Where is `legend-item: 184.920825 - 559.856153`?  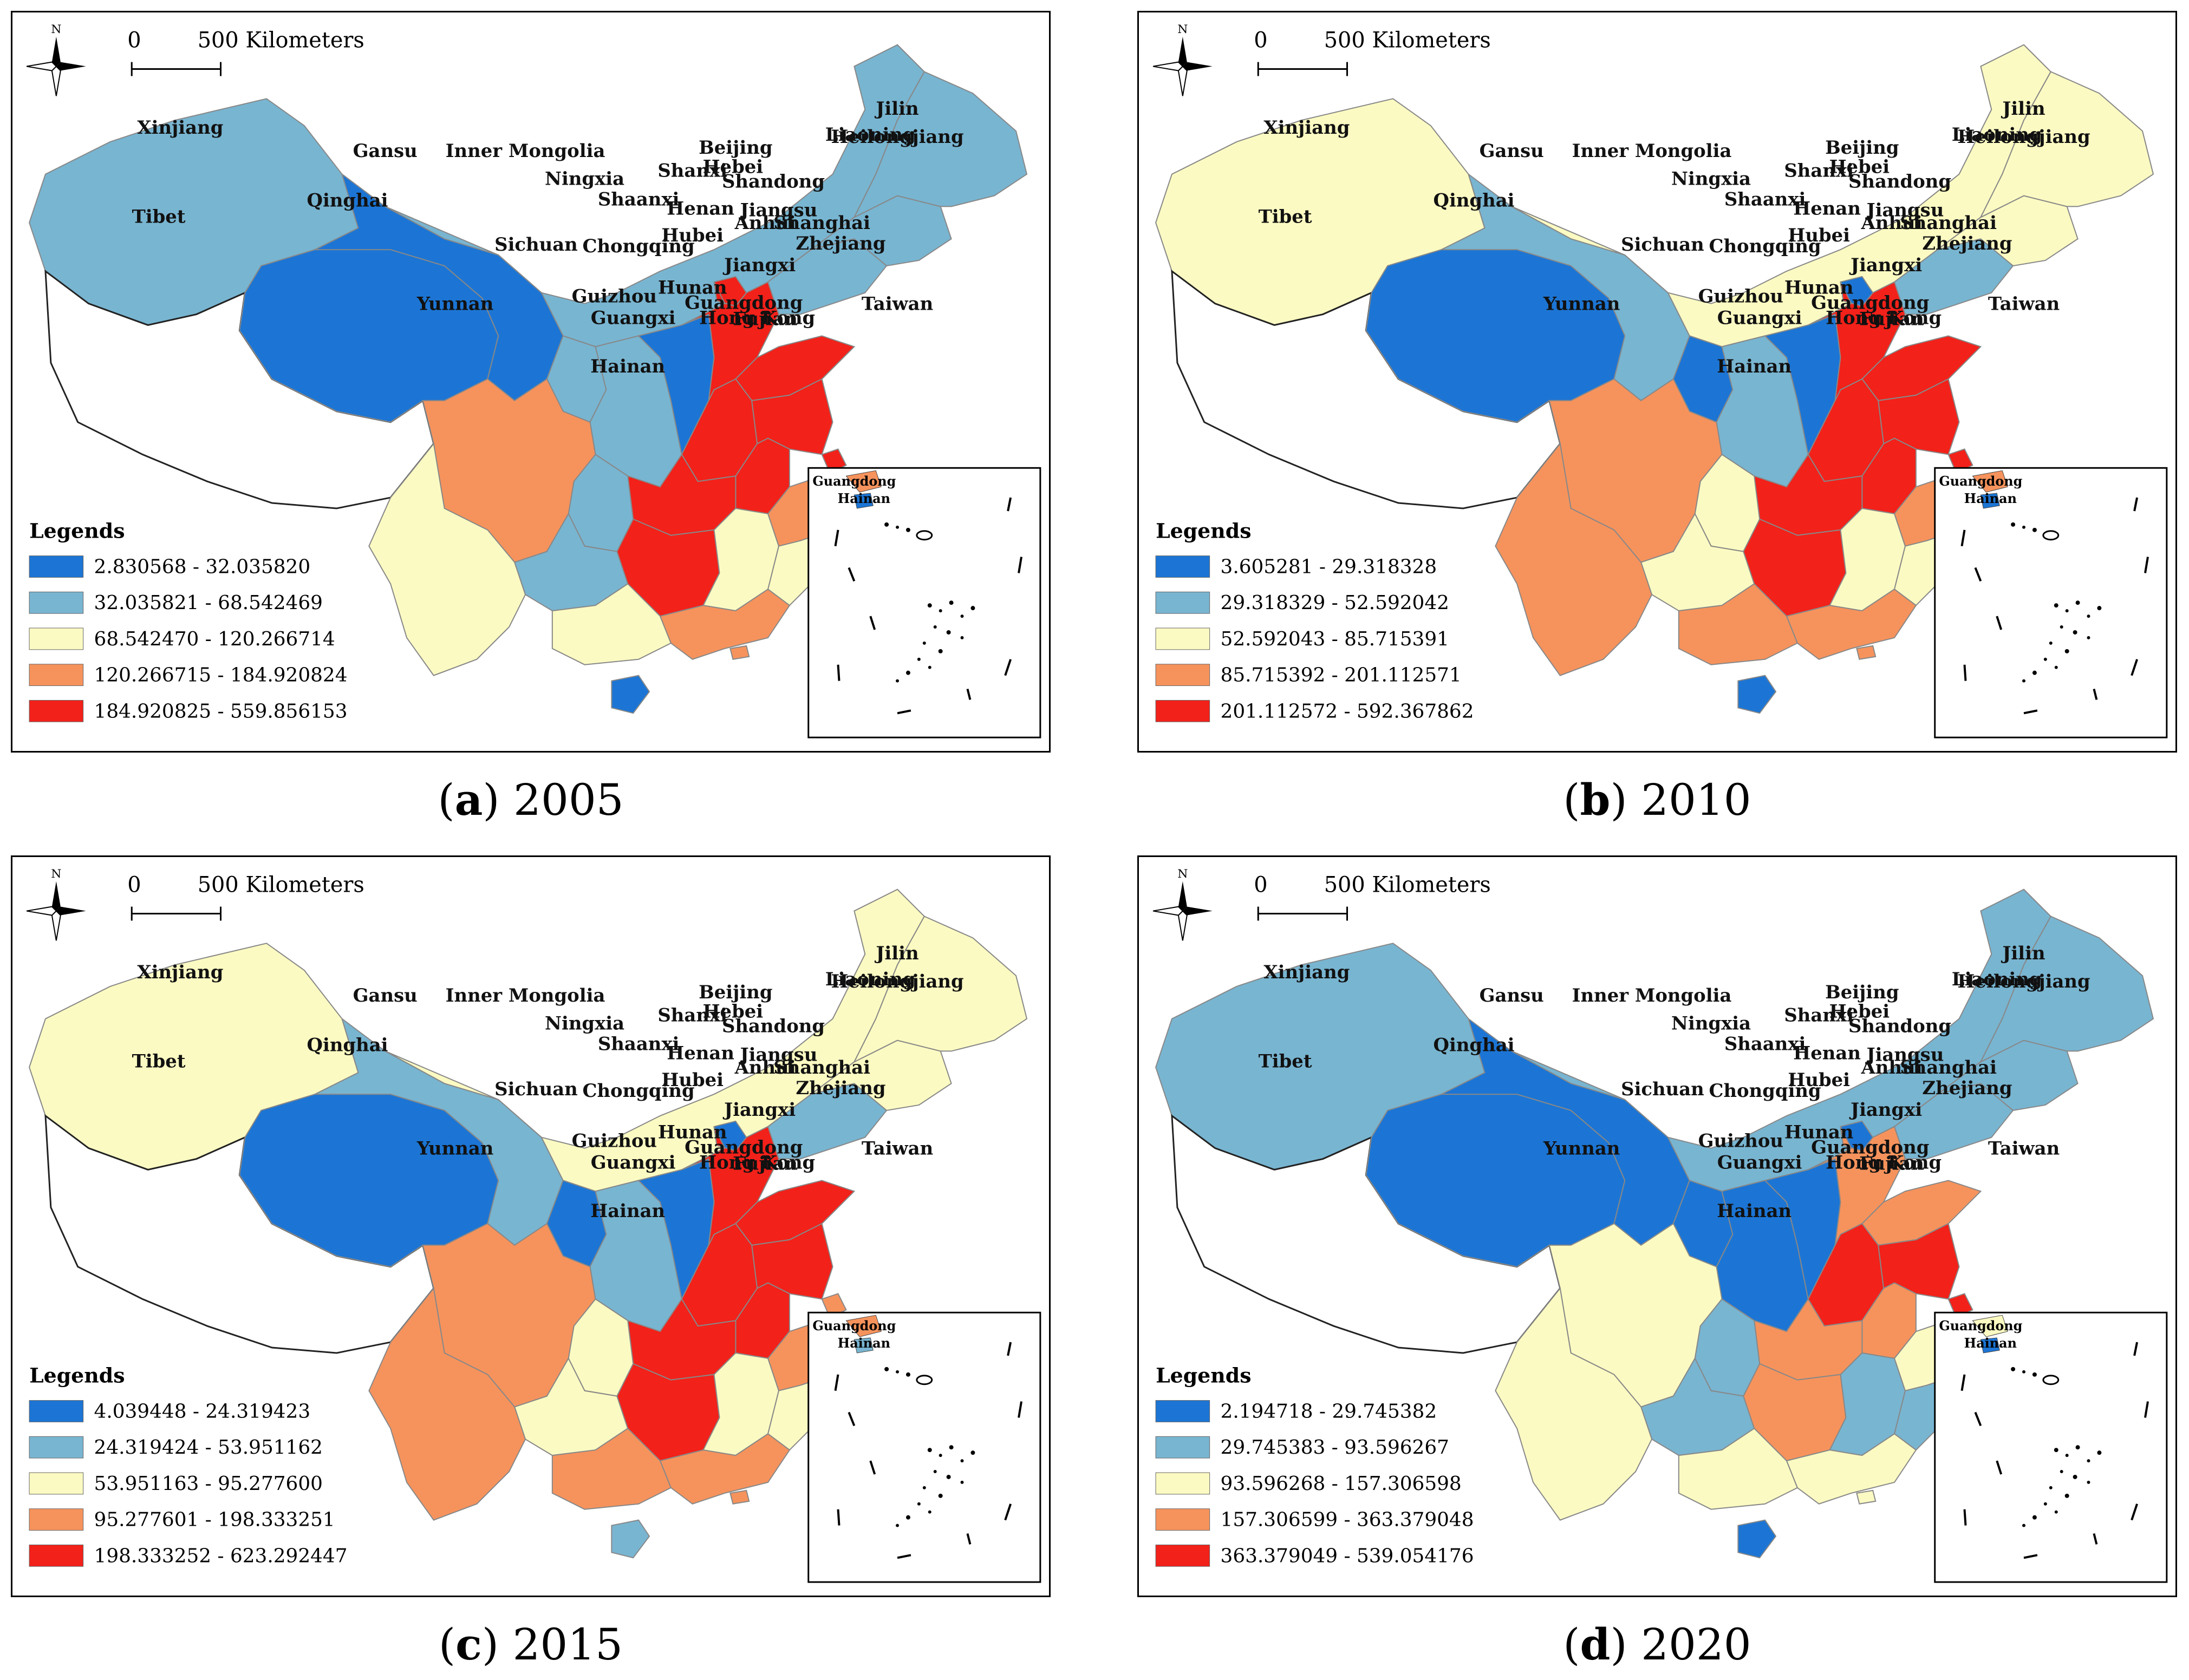
legend-item: 184.920825 - 559.856153 is located at coordinates (188, 711).